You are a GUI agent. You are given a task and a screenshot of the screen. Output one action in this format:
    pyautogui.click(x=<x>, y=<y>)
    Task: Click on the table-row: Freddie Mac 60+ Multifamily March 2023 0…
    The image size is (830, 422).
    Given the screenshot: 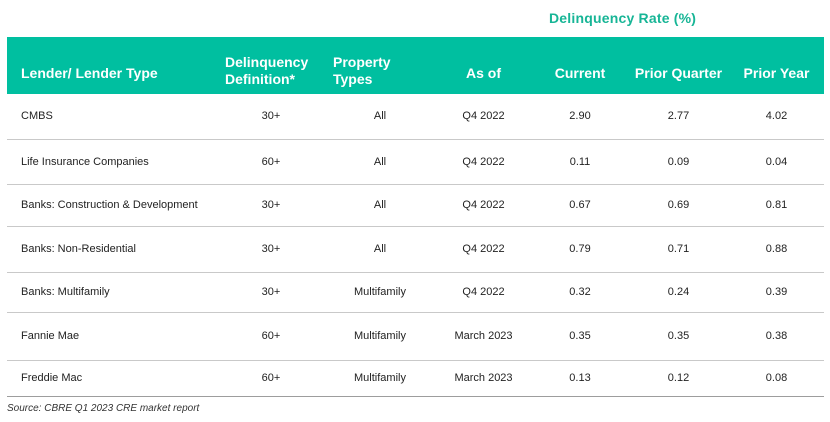 What is the action you would take?
    pyautogui.click(x=415, y=378)
    